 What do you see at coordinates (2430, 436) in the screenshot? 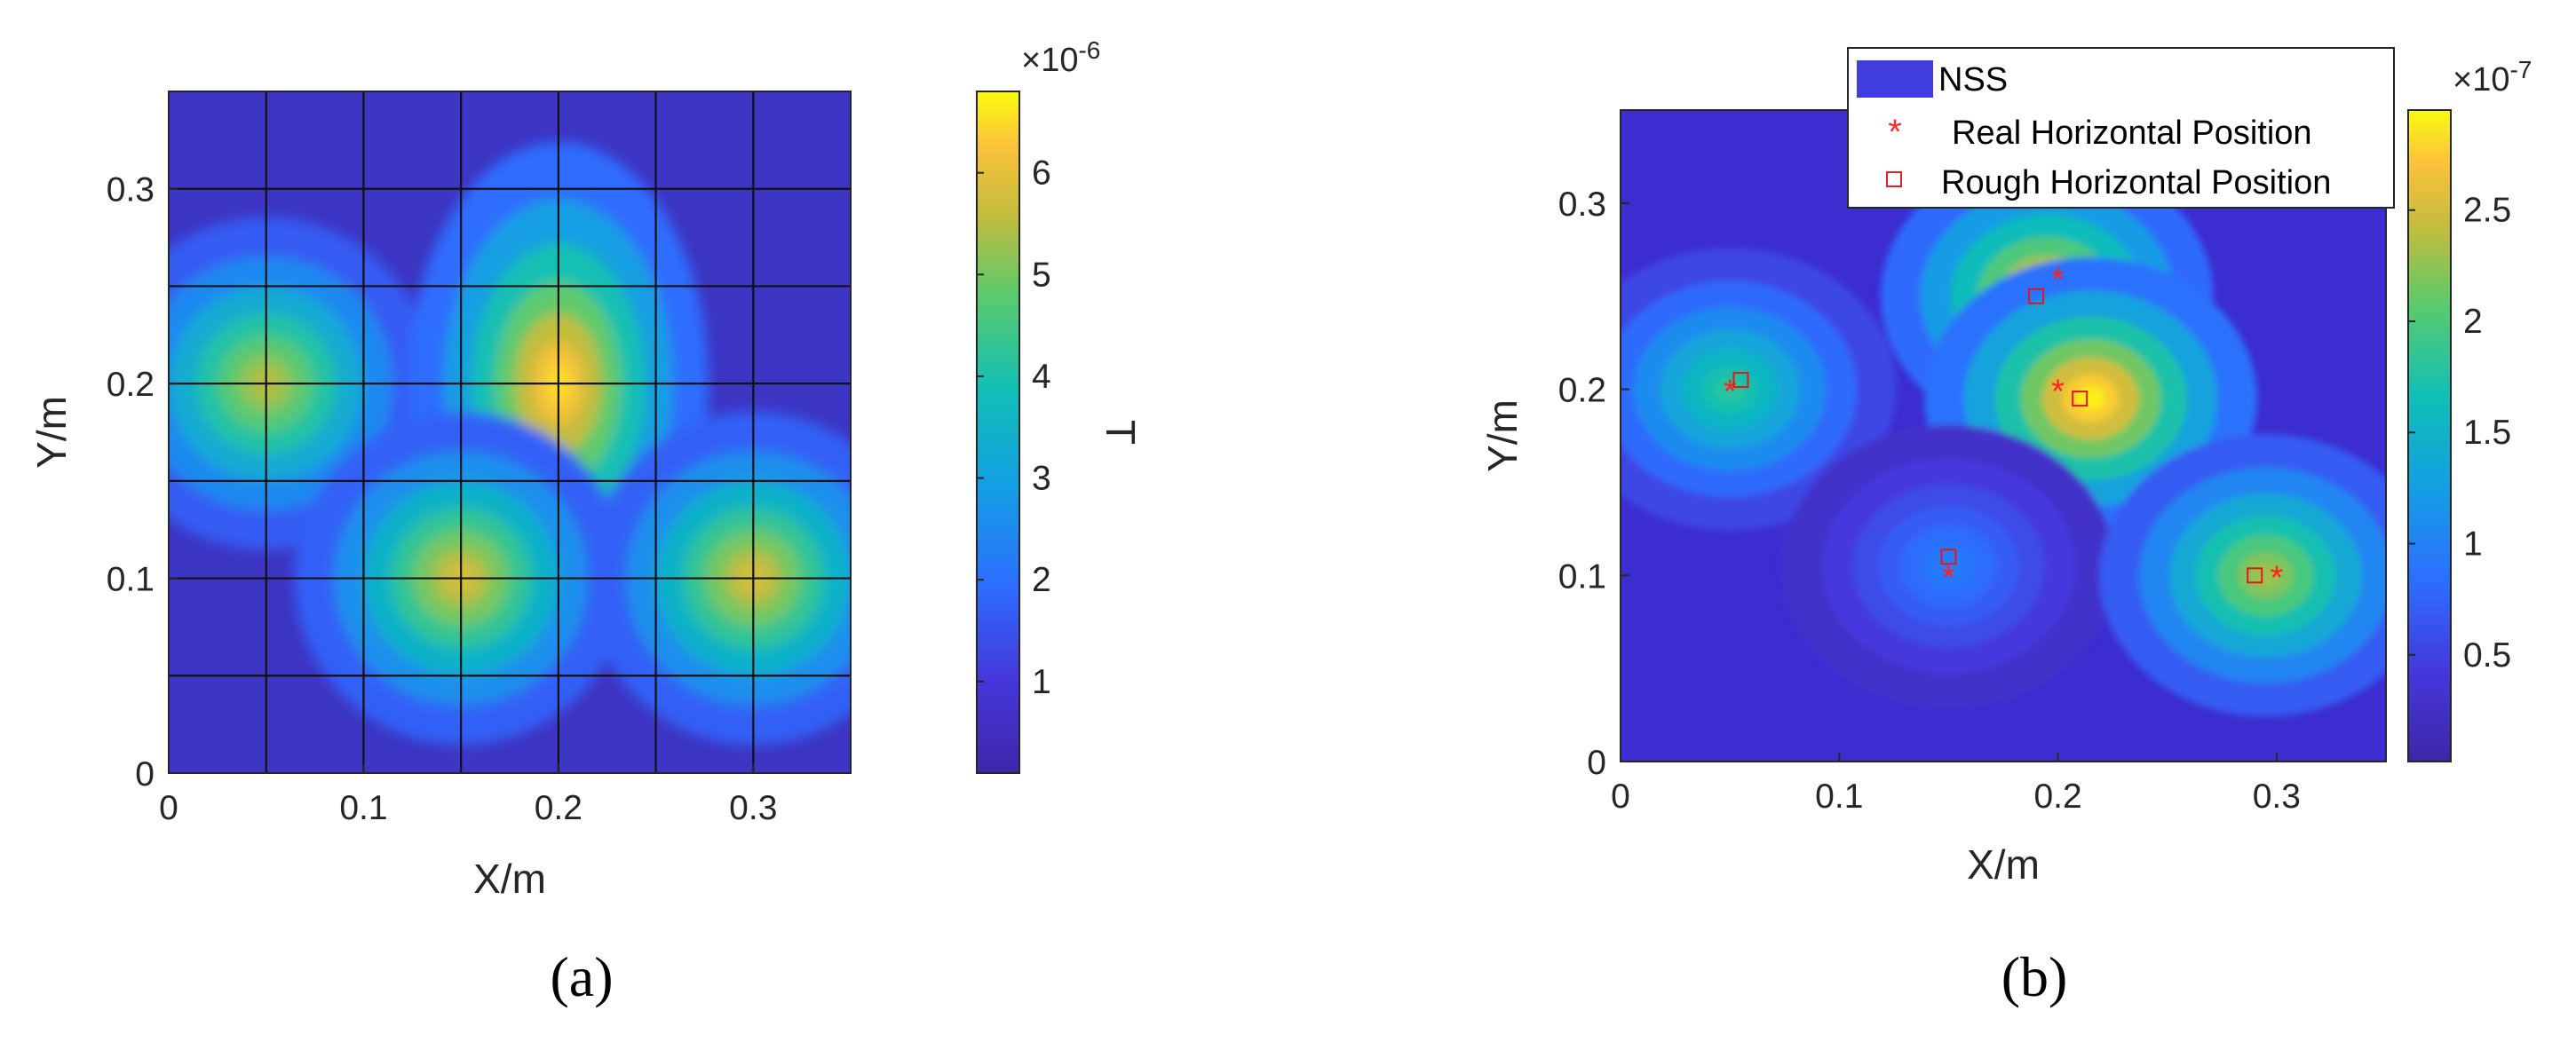
I see `colorbar-b` at bounding box center [2430, 436].